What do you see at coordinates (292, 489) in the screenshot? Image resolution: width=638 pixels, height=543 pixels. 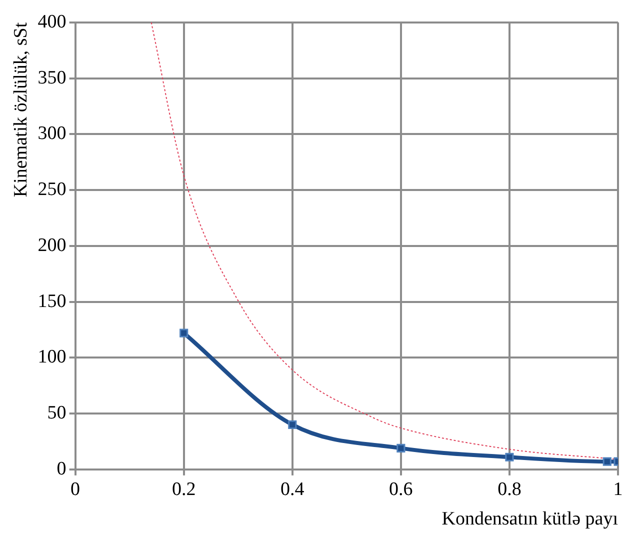 I see `x-tick-label: 0.4` at bounding box center [292, 489].